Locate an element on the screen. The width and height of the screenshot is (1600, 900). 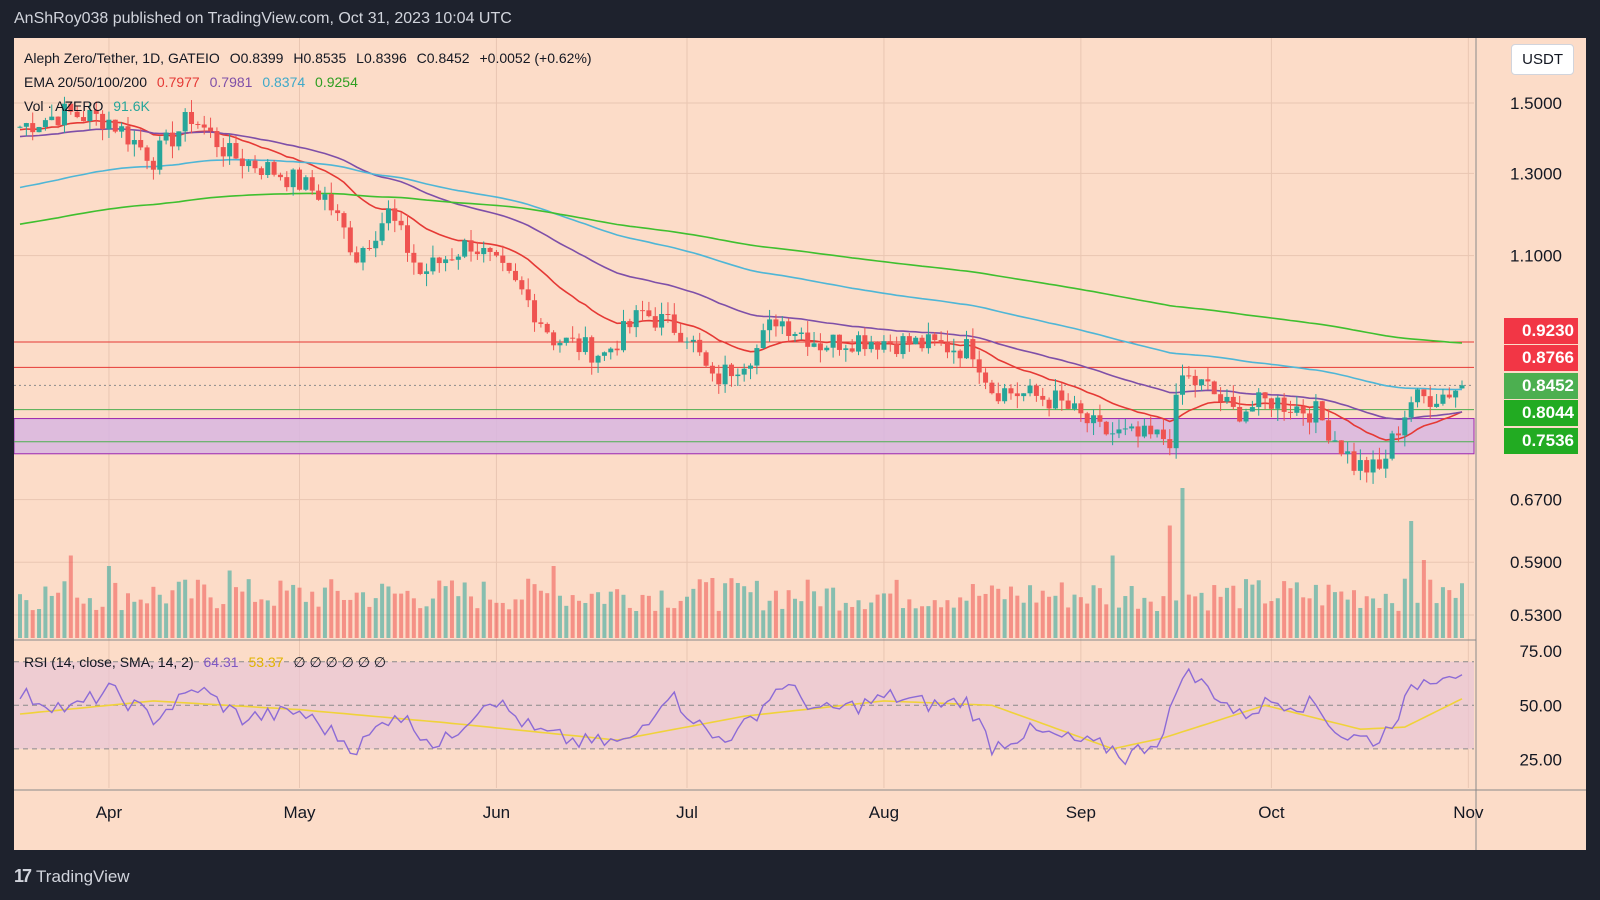
time-tick-Aug: Aug is located at coordinates (884, 812).